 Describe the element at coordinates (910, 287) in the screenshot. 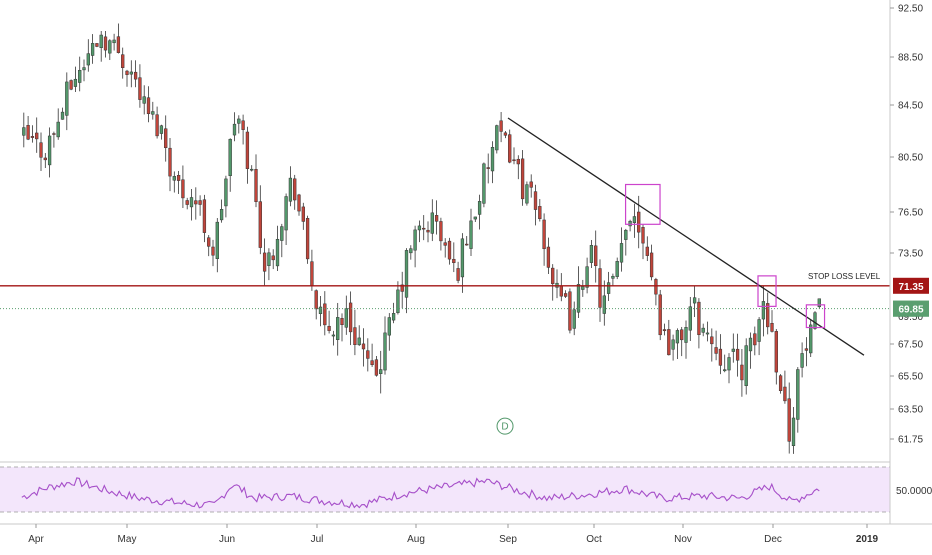

I see `stop-loss-value: 71.35` at that location.